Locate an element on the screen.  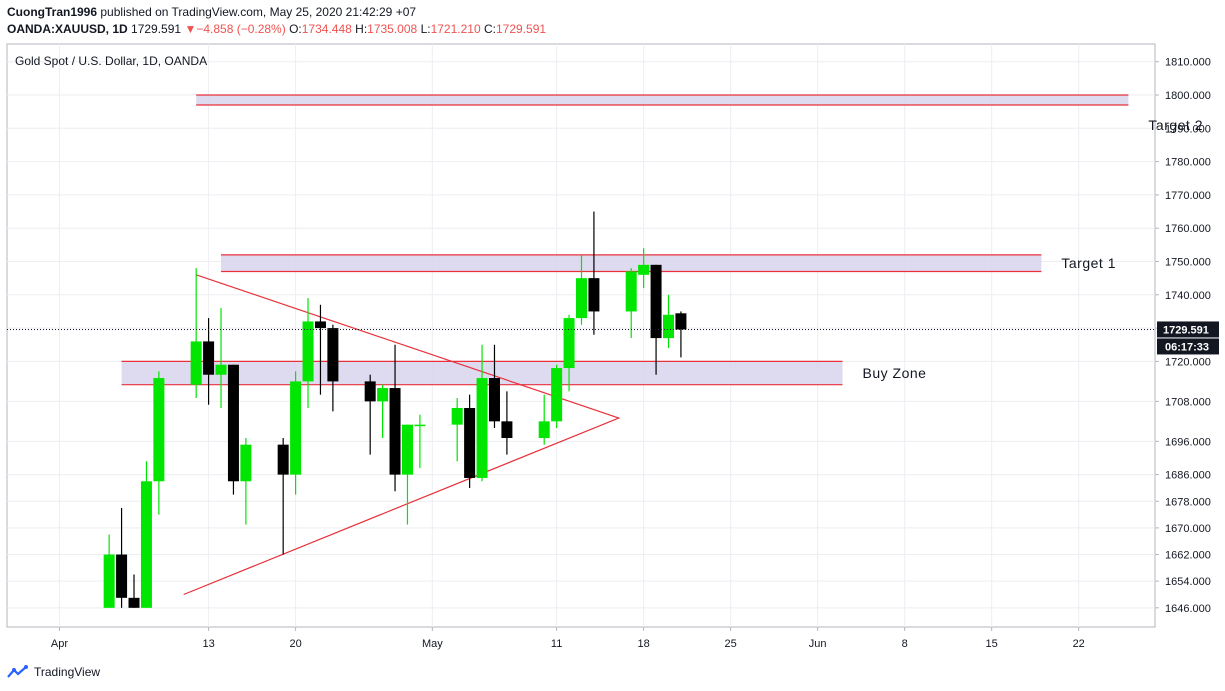
x-tick-label: 18 is located at coordinates (644, 644).